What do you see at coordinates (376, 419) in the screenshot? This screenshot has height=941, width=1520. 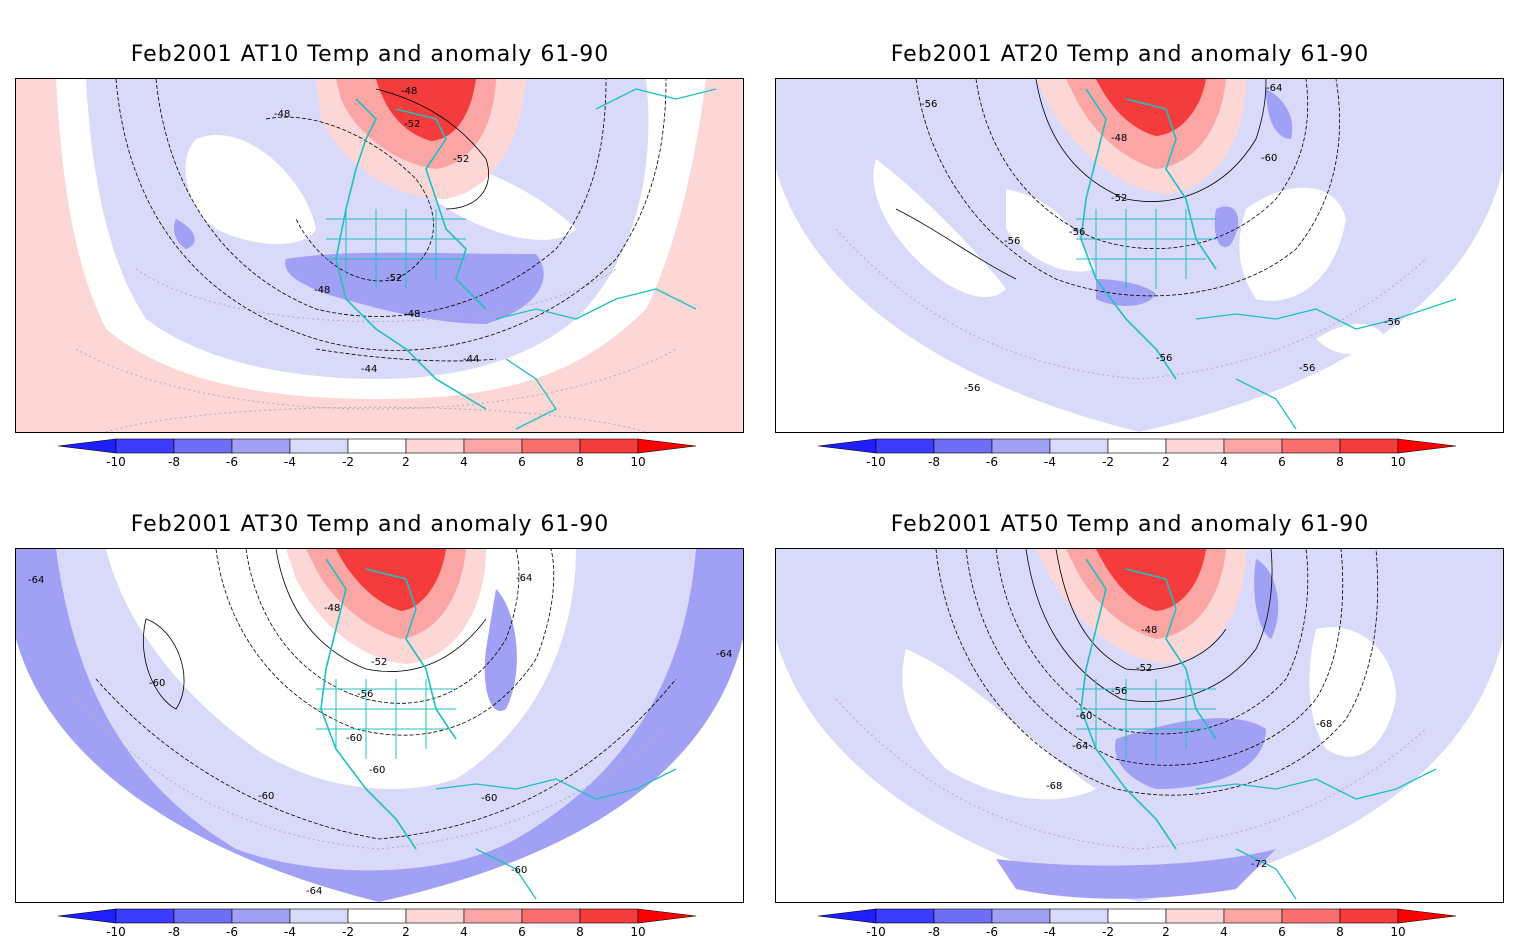 I see `graticule-line` at bounding box center [376, 419].